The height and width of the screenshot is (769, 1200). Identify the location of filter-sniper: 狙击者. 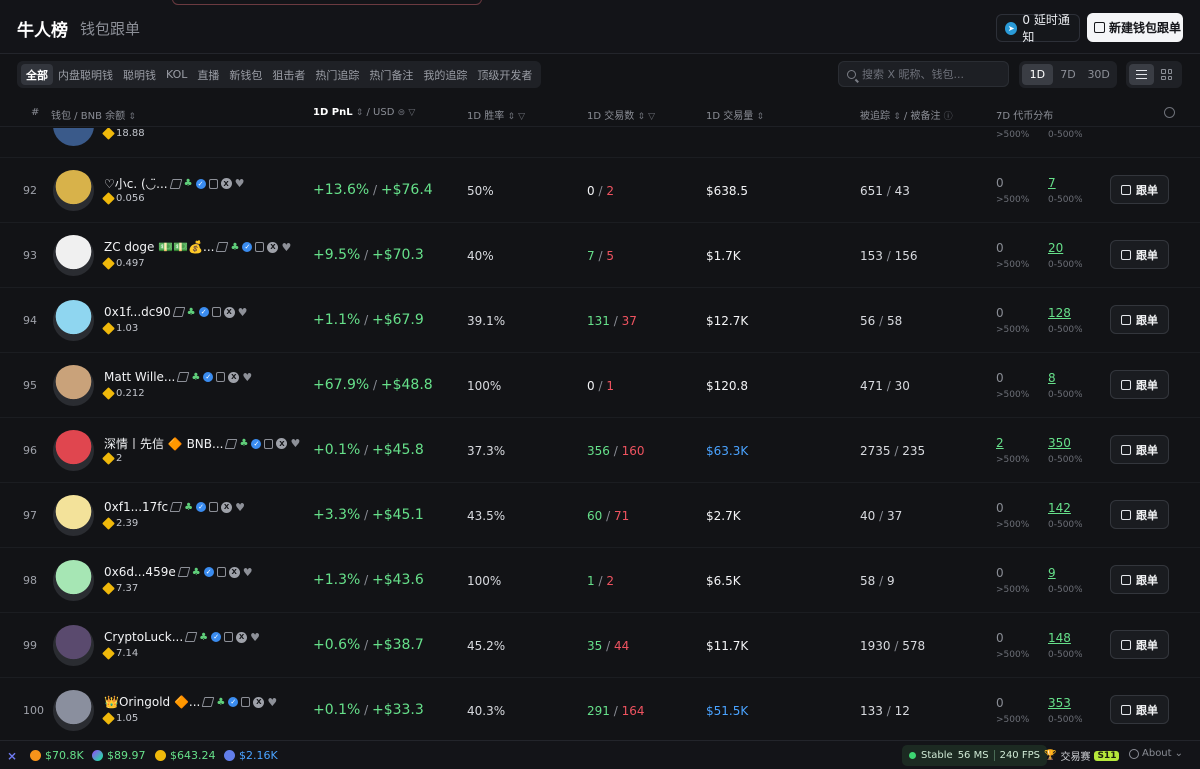
(289, 75).